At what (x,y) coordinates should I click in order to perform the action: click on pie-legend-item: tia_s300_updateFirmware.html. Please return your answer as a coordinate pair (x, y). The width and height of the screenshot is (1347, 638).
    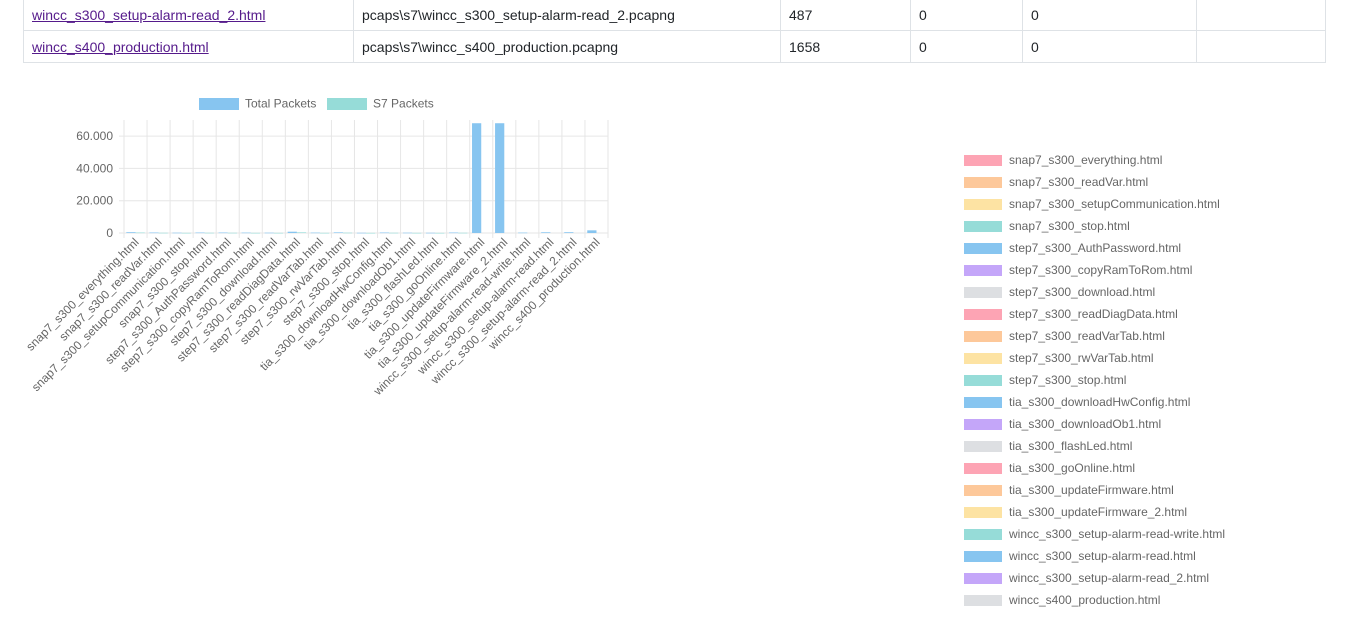
    Looking at the image, I should click on (1094, 490).